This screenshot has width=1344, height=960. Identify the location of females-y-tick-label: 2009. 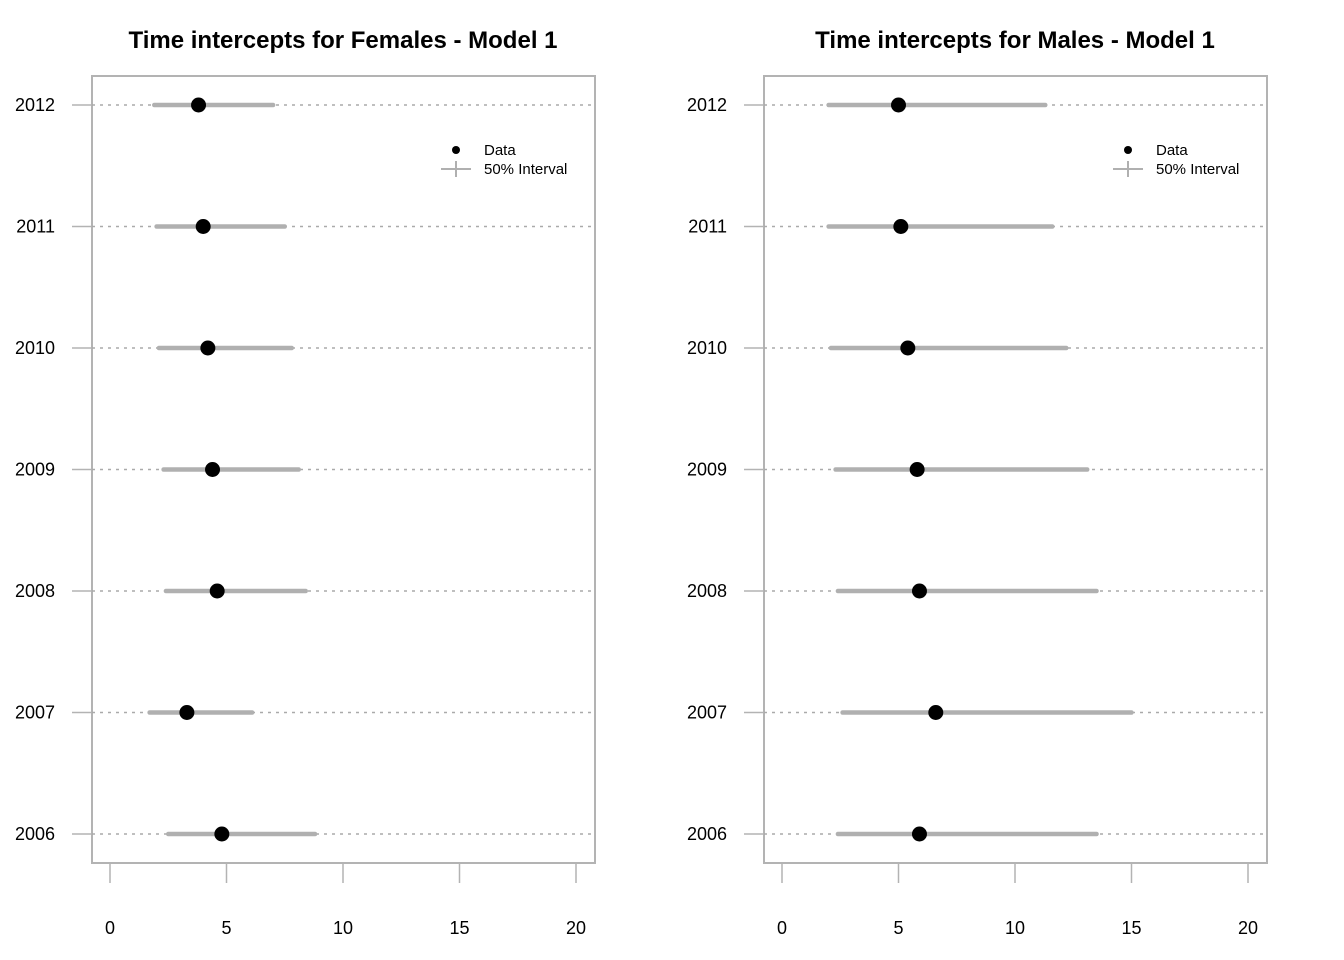
(35, 470).